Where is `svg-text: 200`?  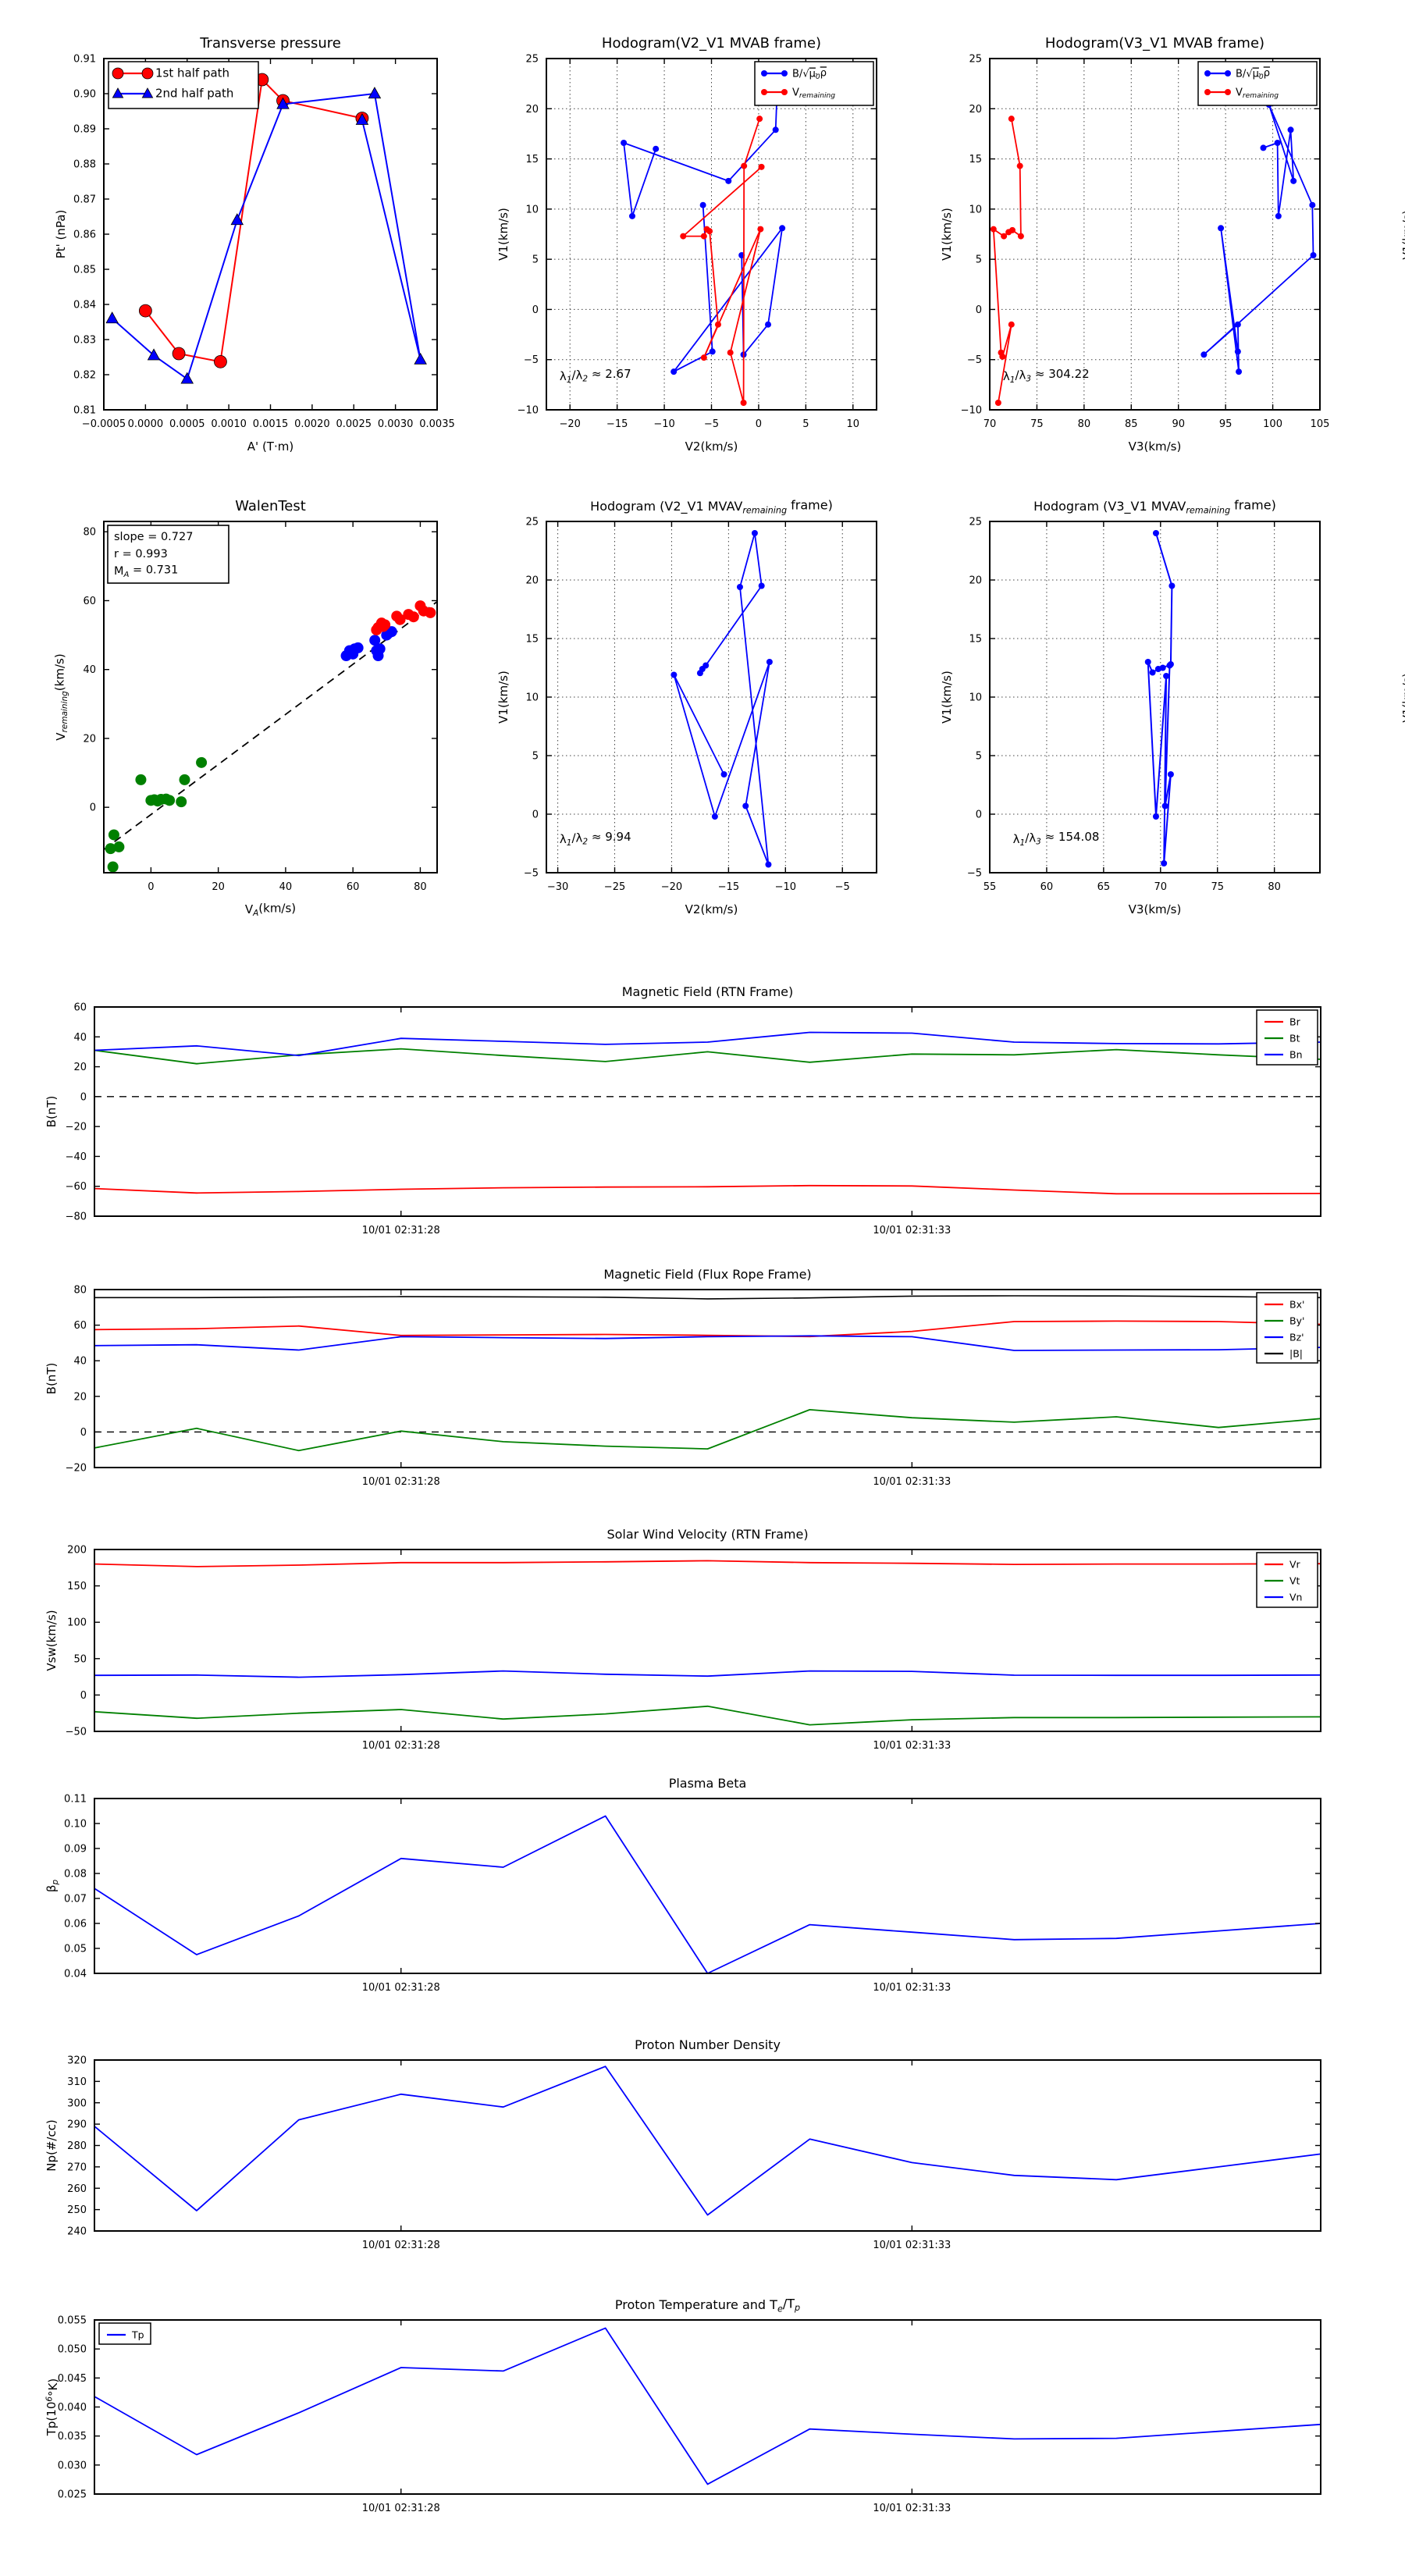
svg-text: 200 is located at coordinates (77, 1551).